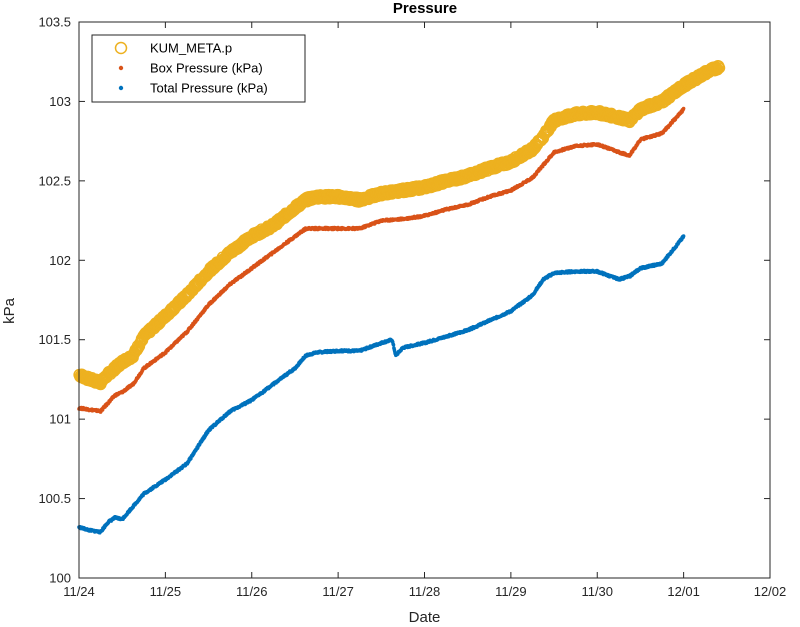 The width and height of the screenshot is (800, 627). I want to click on x-tick-label: 11/26, so click(252, 591).